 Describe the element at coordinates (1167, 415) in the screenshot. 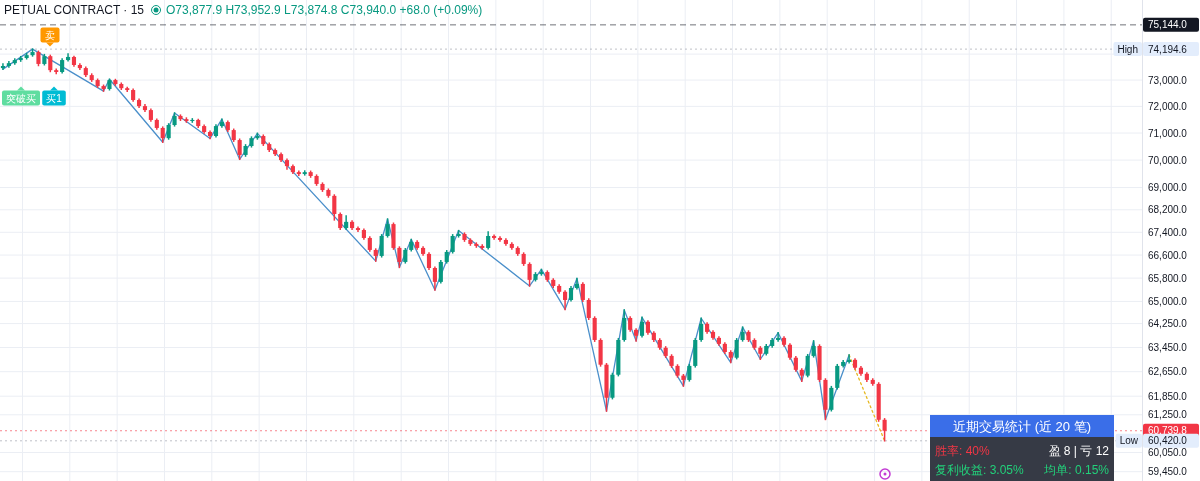

I see `y-tick-label: 61,250.0` at that location.